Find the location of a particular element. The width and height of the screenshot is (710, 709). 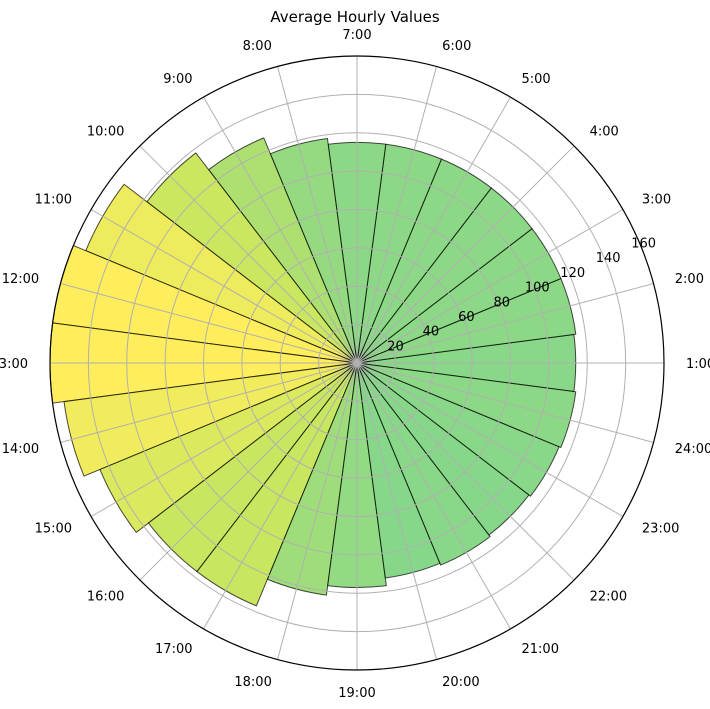

angular-gridline-3:00 is located at coordinates (490, 286).